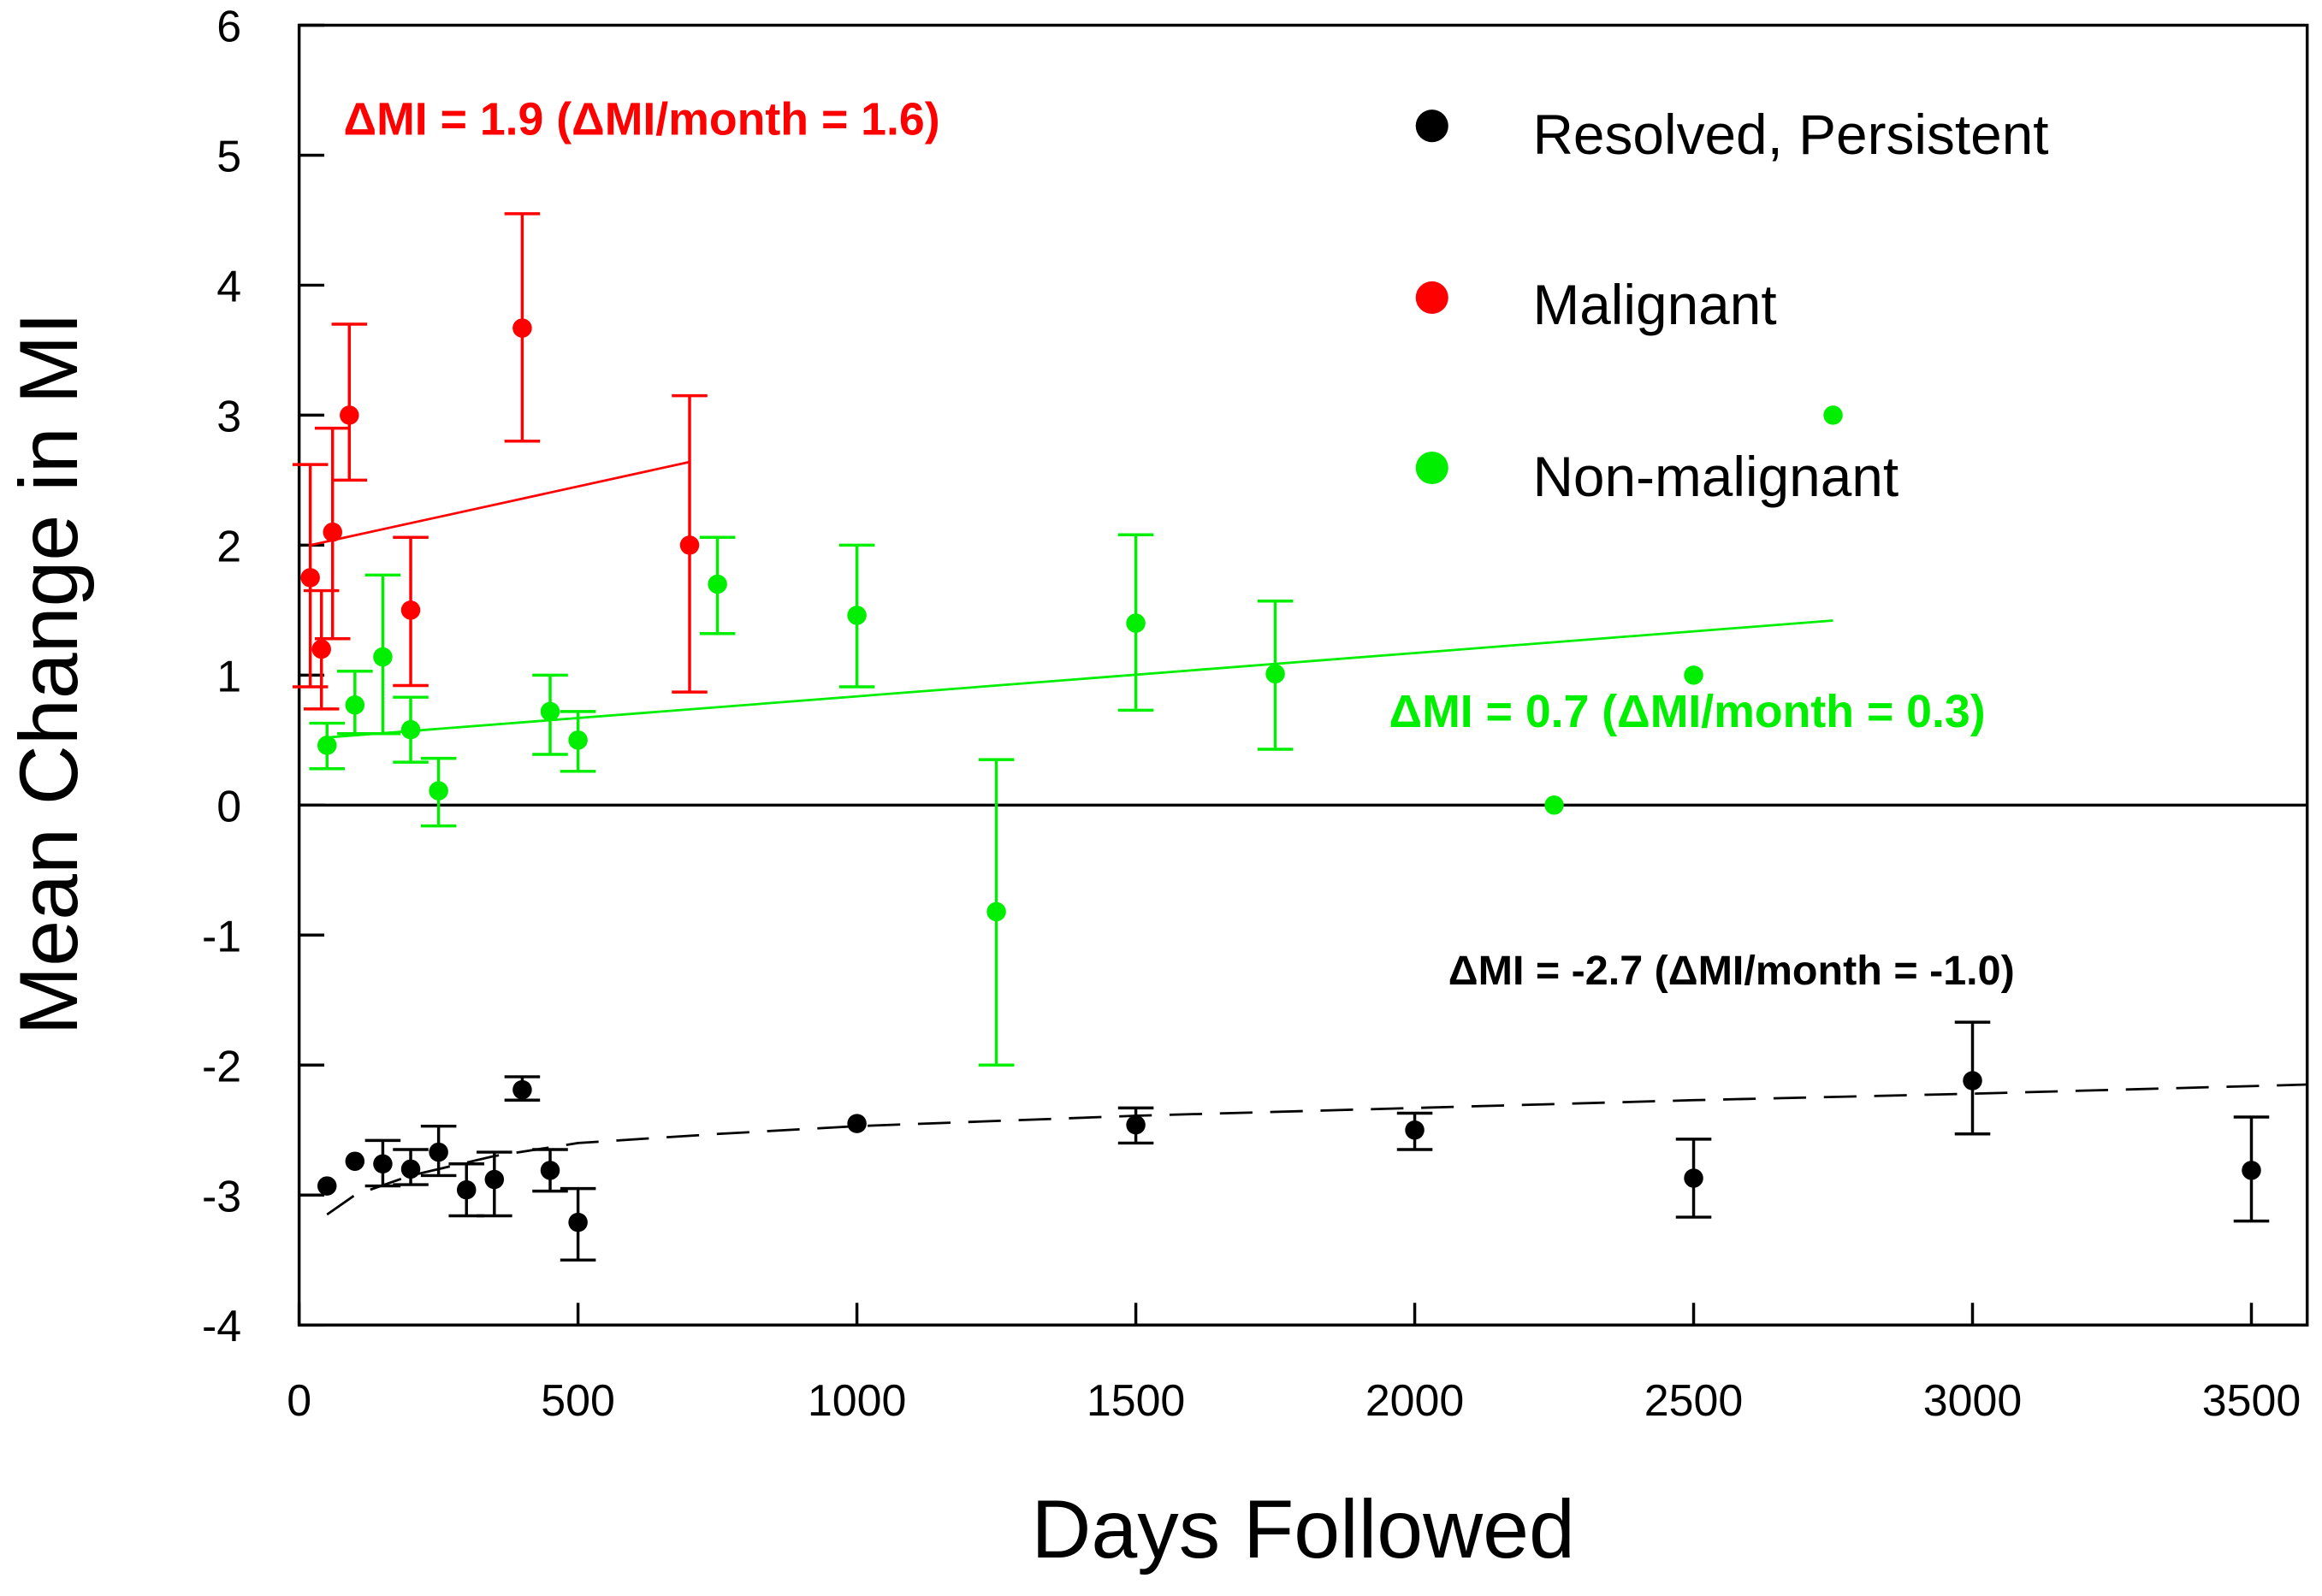 This screenshot has height=1596, width=2322. Describe the element at coordinates (221, 1066) in the screenshot. I see `y-tick-label: -2` at that location.